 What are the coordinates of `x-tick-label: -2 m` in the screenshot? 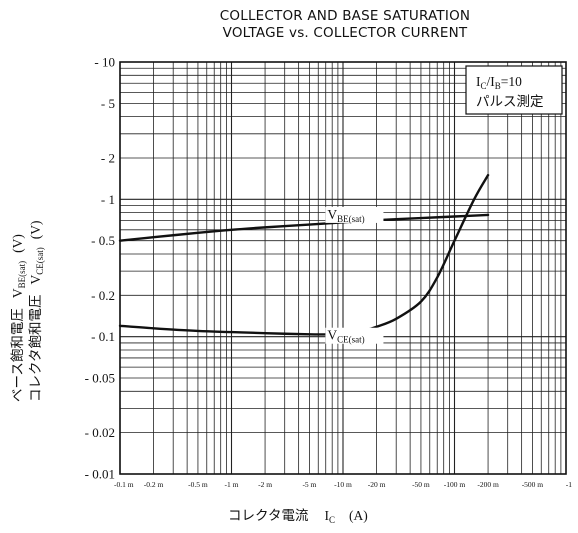 It's located at (265, 484).